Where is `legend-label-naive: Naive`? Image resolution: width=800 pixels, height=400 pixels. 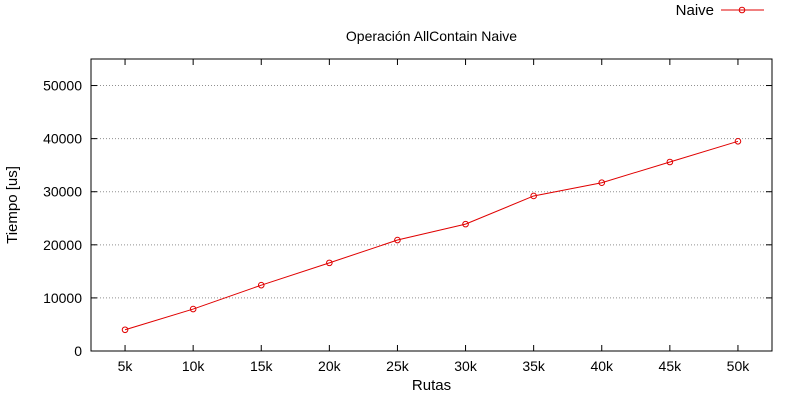 legend-label-naive: Naive is located at coordinates (695, 10).